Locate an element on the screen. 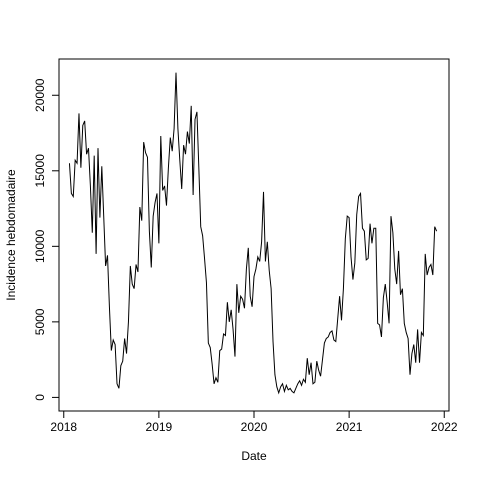 The height and width of the screenshot is (480, 480). x-tick-label: 2019 is located at coordinates (159, 427).